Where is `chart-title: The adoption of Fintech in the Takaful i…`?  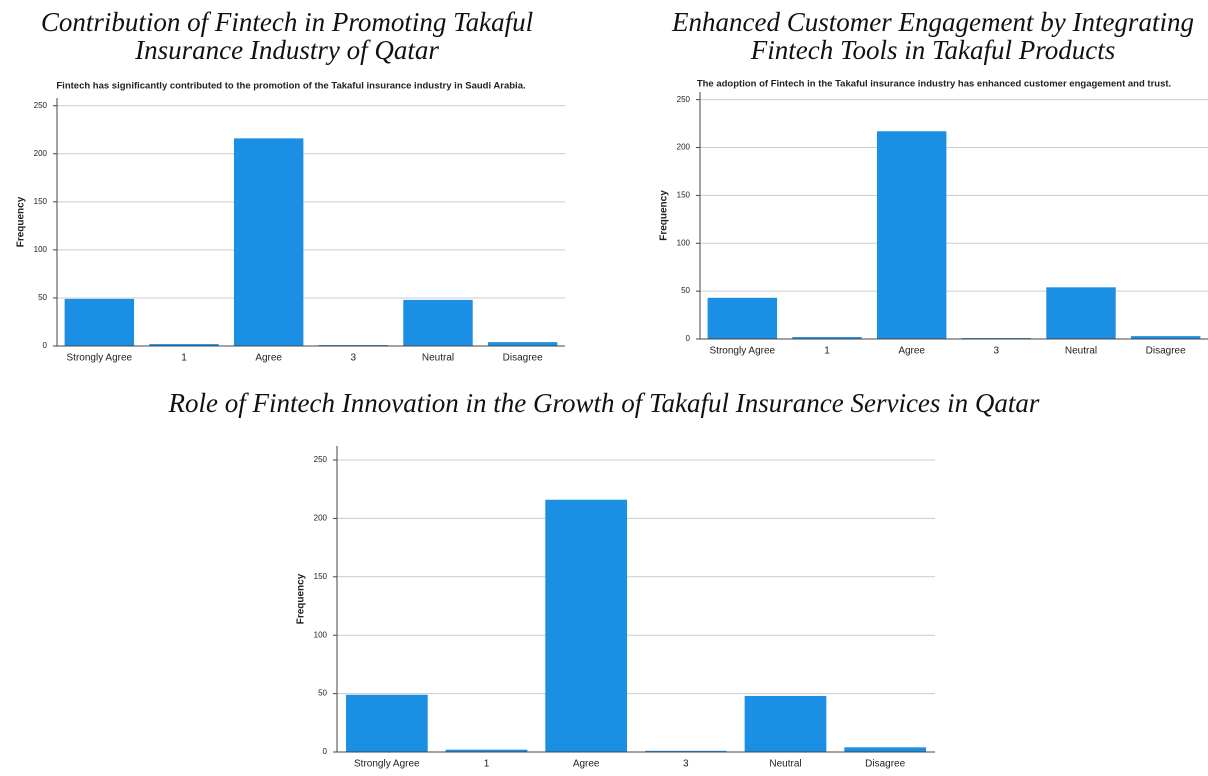 chart-title: The adoption of Fintech in the Takaful i… is located at coordinates (934, 84).